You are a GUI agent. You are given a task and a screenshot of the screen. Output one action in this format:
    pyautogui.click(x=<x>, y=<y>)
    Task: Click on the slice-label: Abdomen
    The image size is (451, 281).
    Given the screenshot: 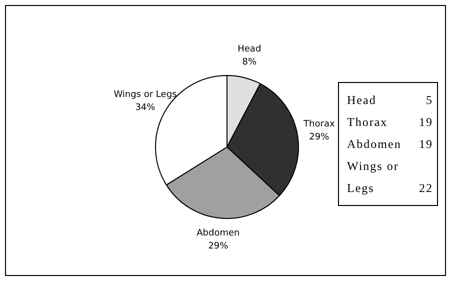 What is the action you would take?
    pyautogui.click(x=218, y=233)
    